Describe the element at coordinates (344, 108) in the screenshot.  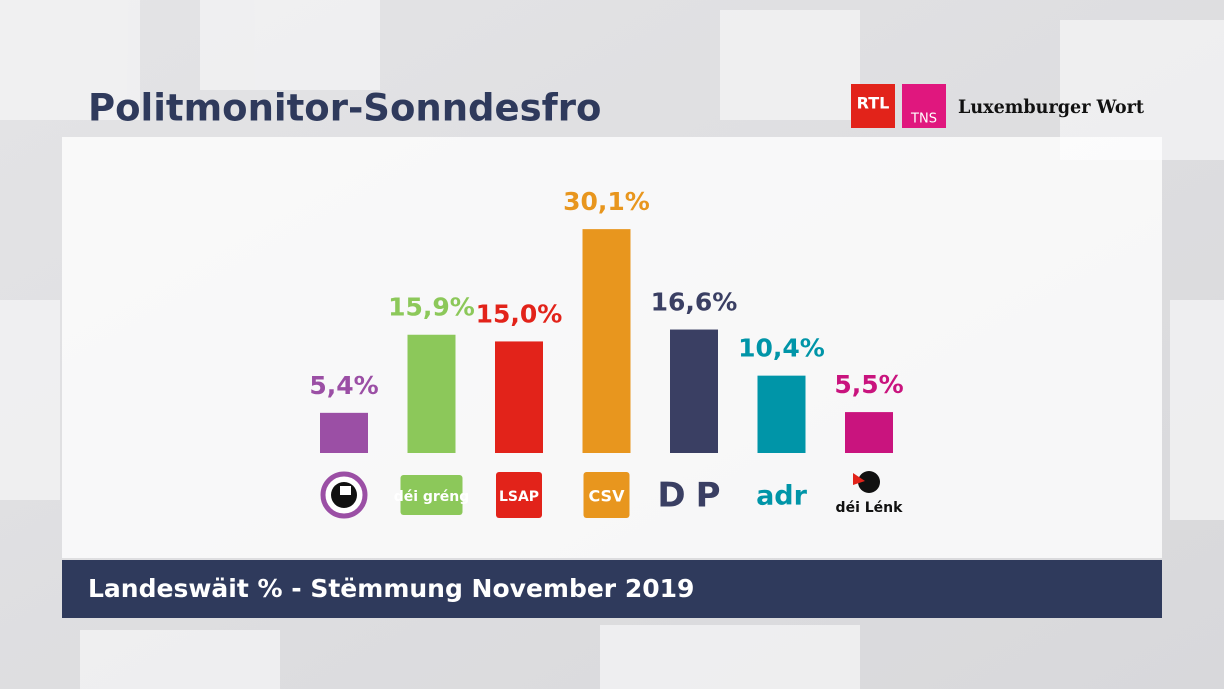
I see `chart-title: Politmonitor-Sonndesfro` at that location.